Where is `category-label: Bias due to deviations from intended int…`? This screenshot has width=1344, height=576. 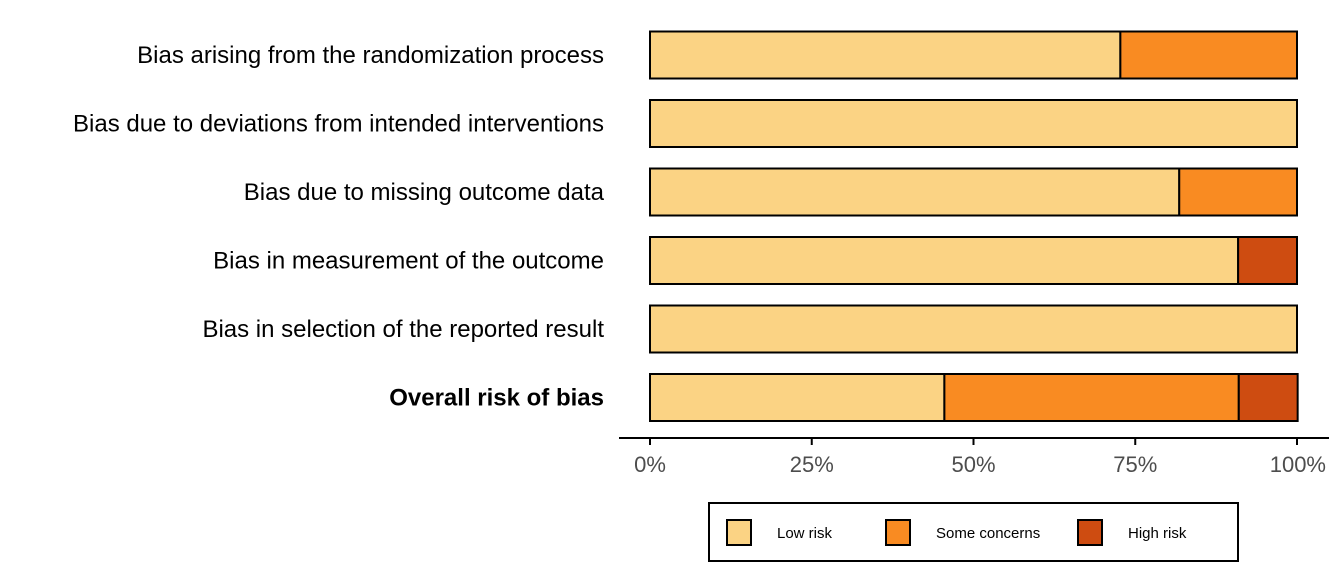 category-label: Bias due to deviations from intended int… is located at coordinates (338, 124).